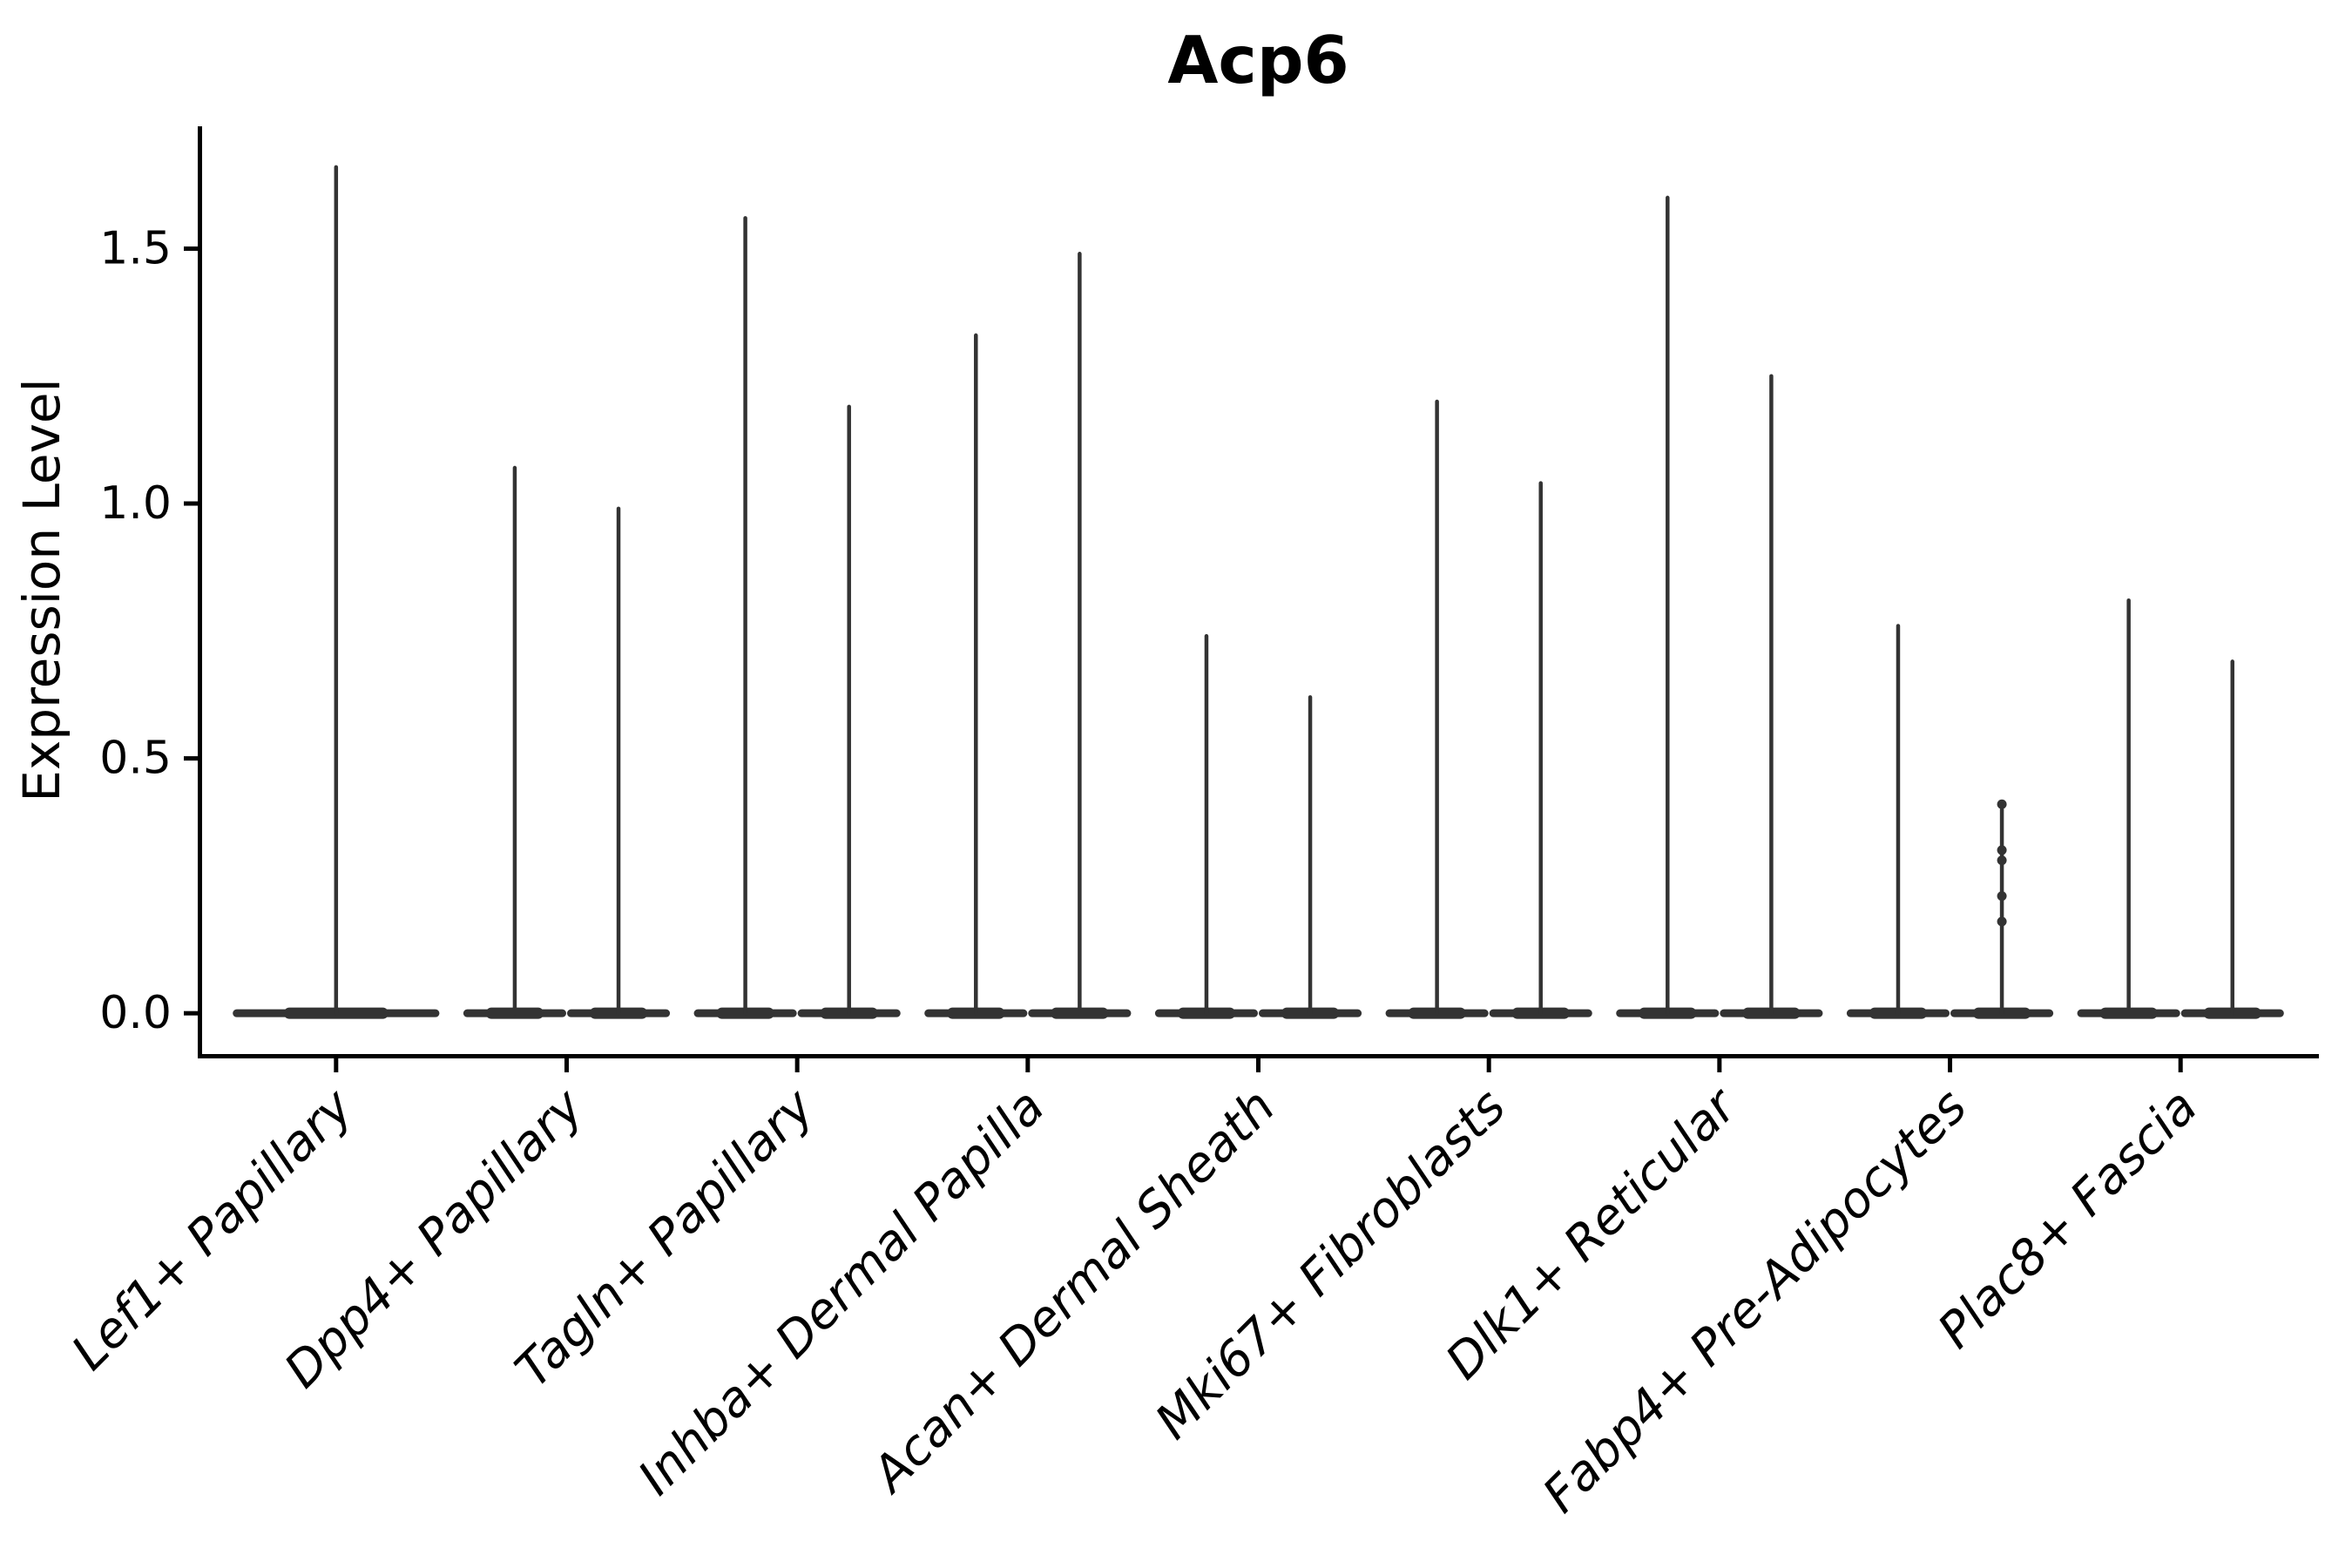 The image size is (2352, 1568). What do you see at coordinates (842, 1292) in the screenshot?
I see `x-tick-label: Inhba+ Dermal Papilla` at bounding box center [842, 1292].